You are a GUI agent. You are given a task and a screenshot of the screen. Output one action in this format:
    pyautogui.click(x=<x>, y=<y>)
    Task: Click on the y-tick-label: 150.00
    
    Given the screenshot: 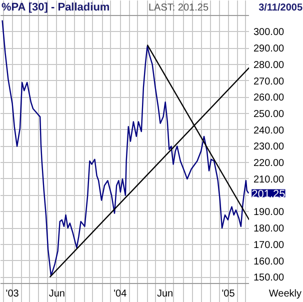 What is the action you would take?
    pyautogui.click(x=269, y=278)
    